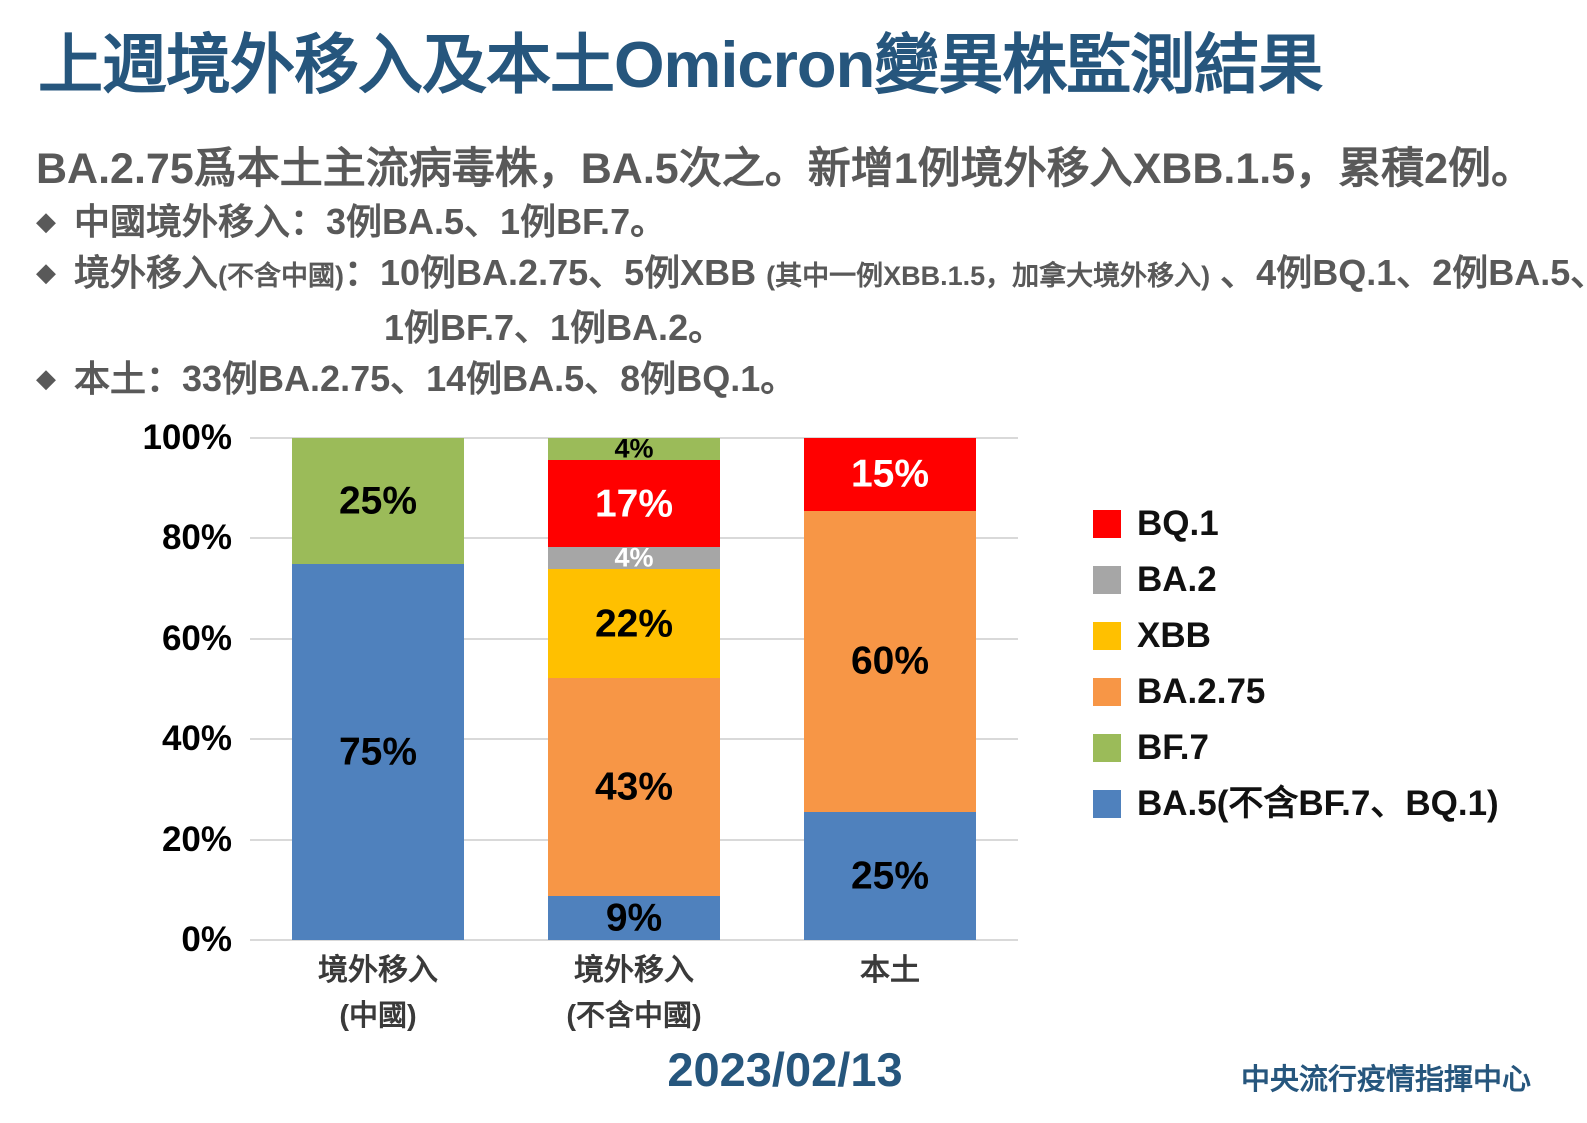  Describe the element at coordinates (281, 276) in the screenshot. I see `bullet-text-segment: (不含中國)` at that location.